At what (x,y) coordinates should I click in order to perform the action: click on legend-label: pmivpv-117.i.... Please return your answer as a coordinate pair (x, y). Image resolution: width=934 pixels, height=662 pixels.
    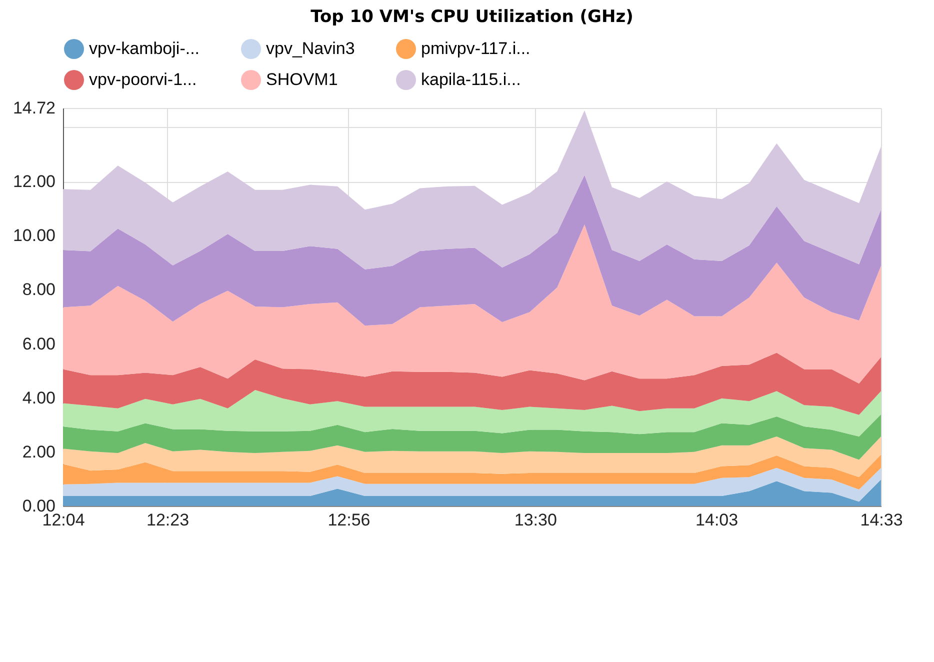
    Looking at the image, I should click on (475, 48).